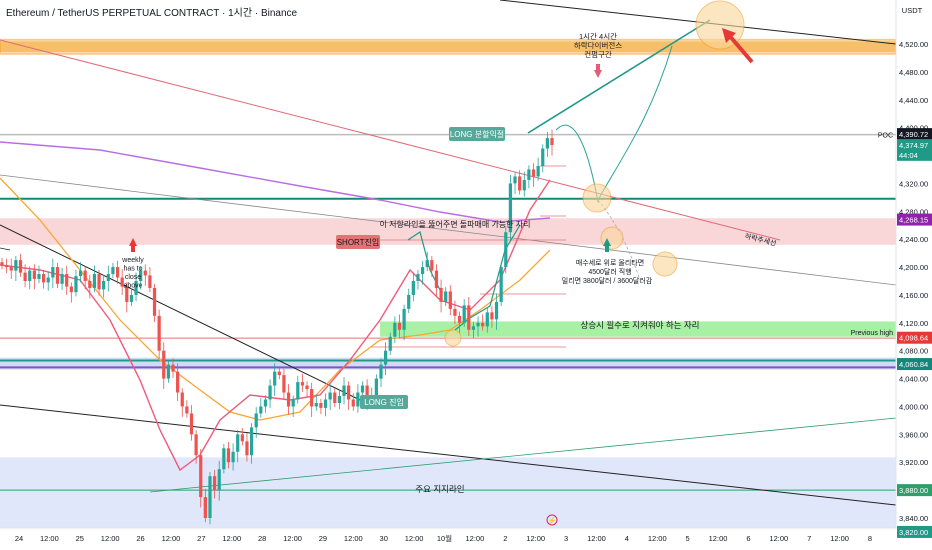 The image size is (932, 550). I want to click on y-tick-label: 3,920.00, so click(913, 462).